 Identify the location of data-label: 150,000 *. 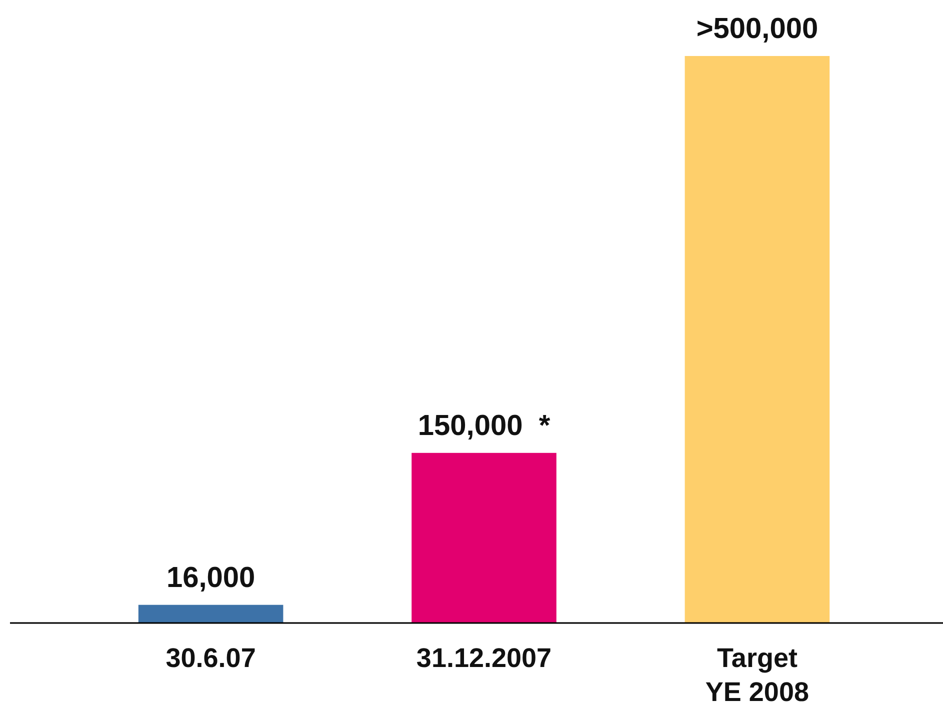
(484, 426).